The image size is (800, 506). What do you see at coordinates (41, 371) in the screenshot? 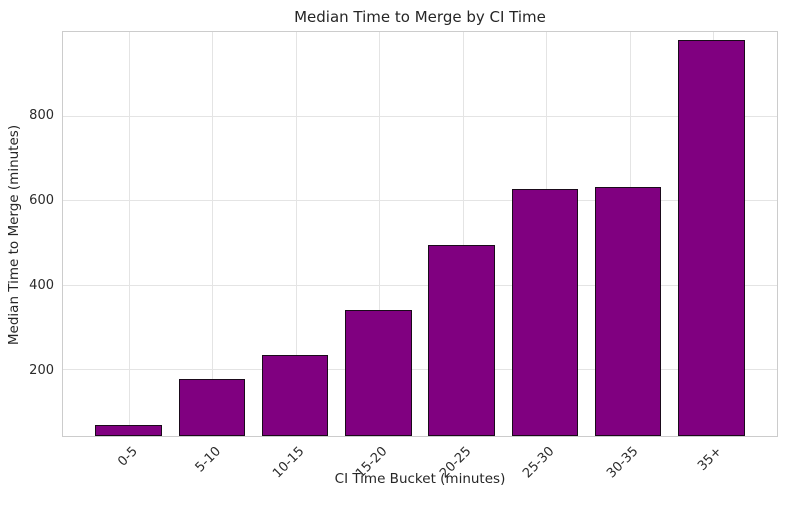
I see `y-tick-label: 200` at bounding box center [41, 371].